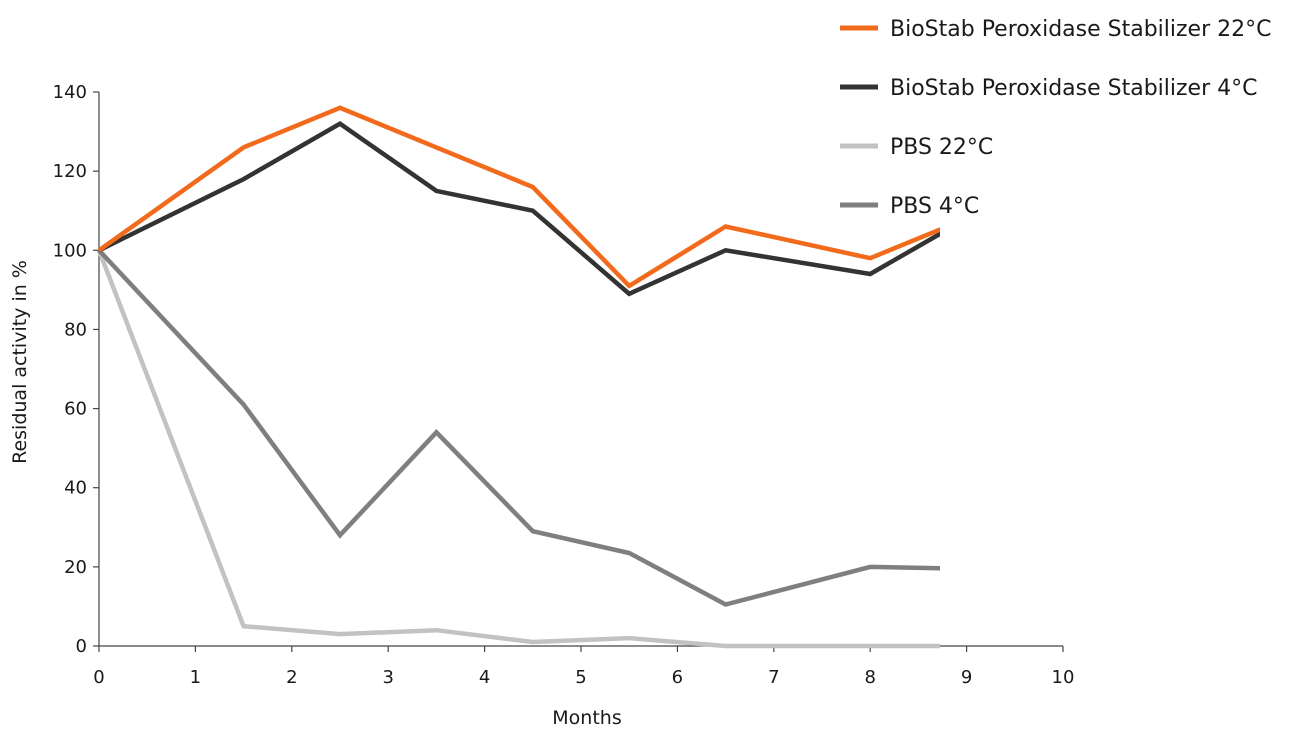 The width and height of the screenshot is (1296, 732). Describe the element at coordinates (1073, 88) in the screenshot. I see `legend-label: BioStab Peroxidase Stabilizer 4°C` at that location.